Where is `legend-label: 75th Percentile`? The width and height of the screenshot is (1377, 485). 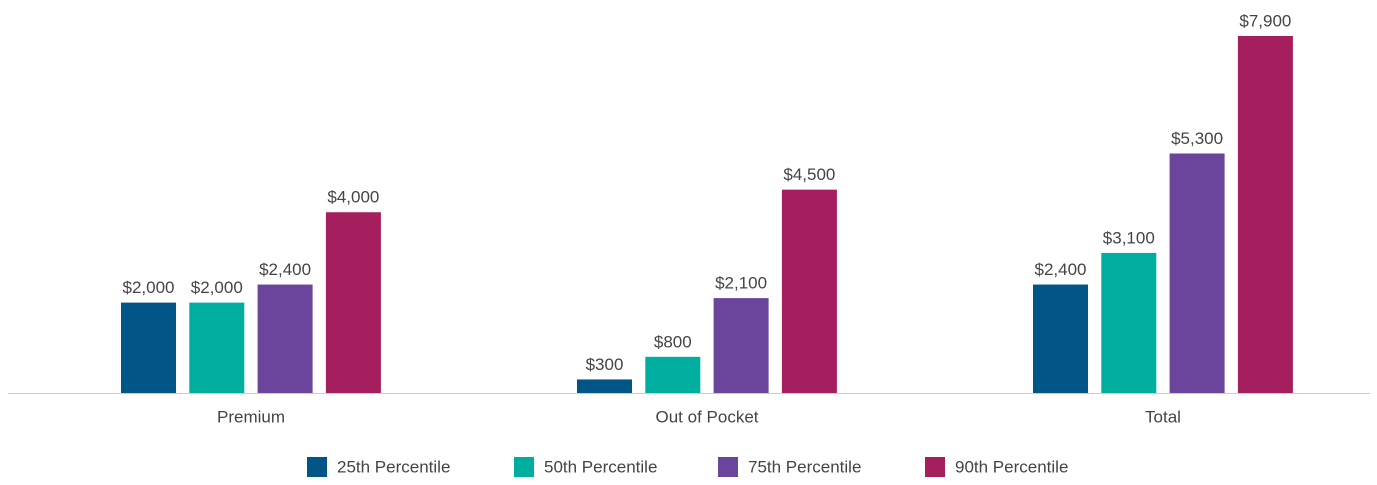
legend-label: 75th Percentile is located at coordinates (804, 466).